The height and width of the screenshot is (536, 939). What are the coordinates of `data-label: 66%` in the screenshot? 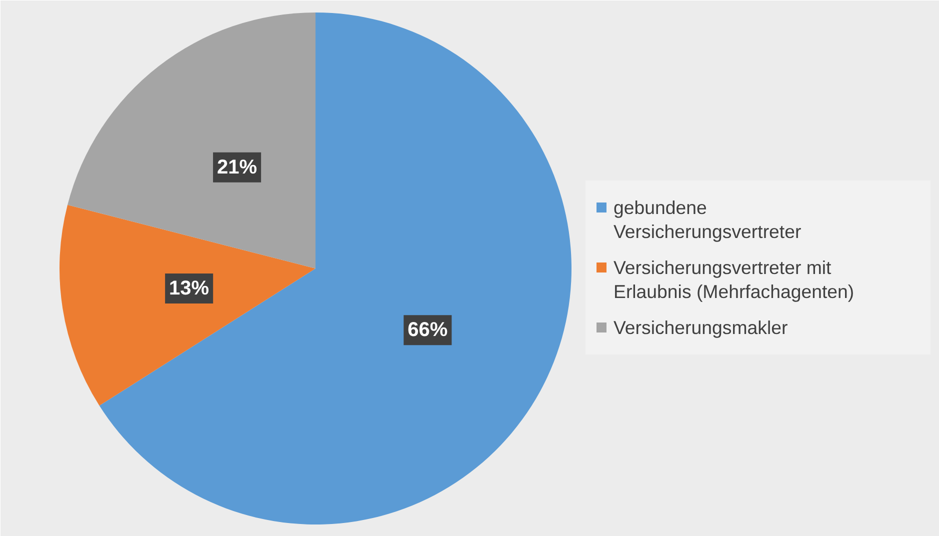 It's located at (428, 330).